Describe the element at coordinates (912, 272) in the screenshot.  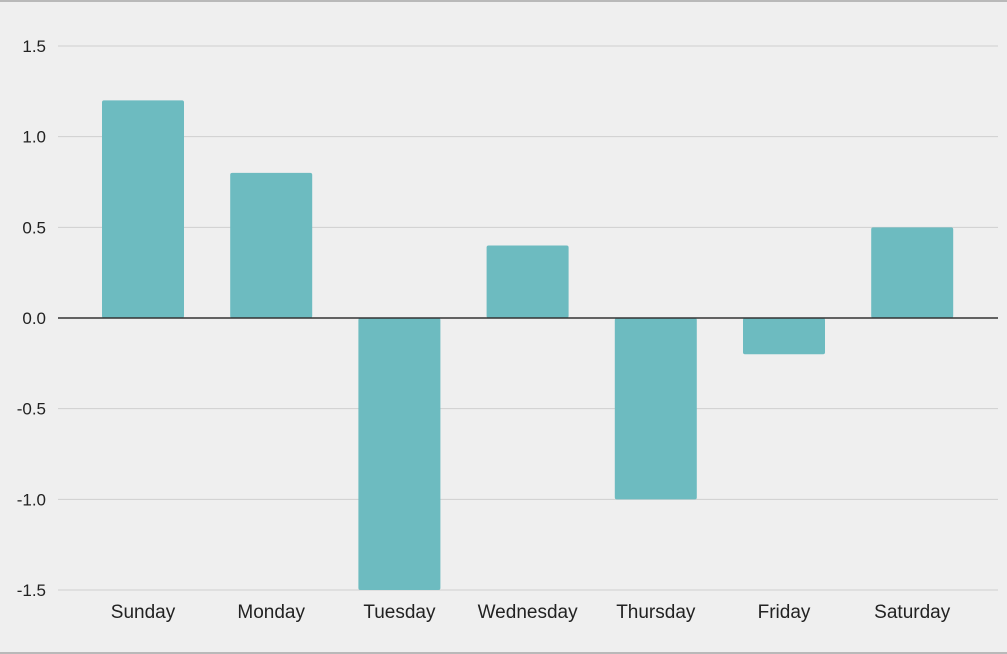
I see `bar-saturday` at that location.